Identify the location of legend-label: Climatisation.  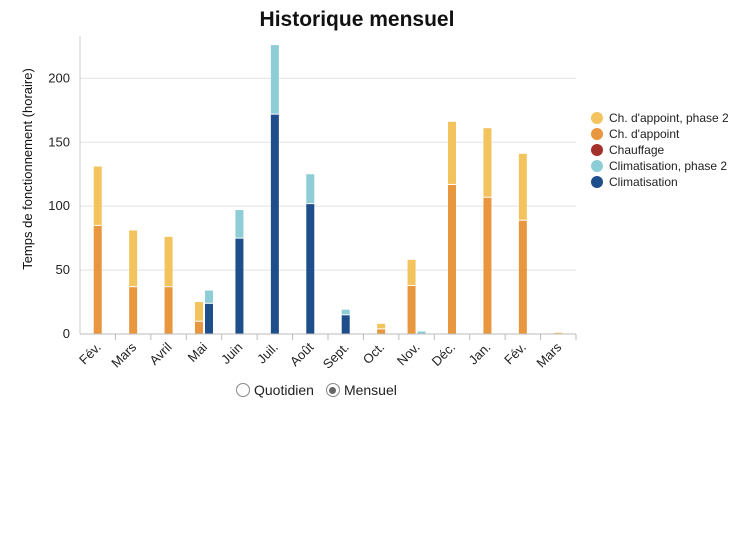
(643, 182).